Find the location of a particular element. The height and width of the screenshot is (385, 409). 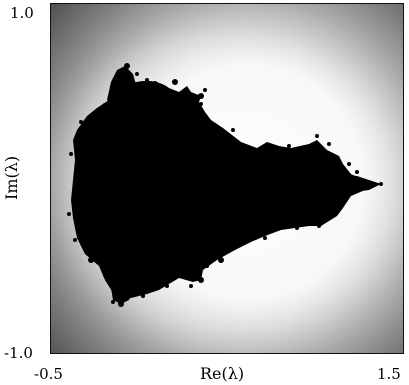

x-axis-max-label: 1.5 is located at coordinates (389, 374).